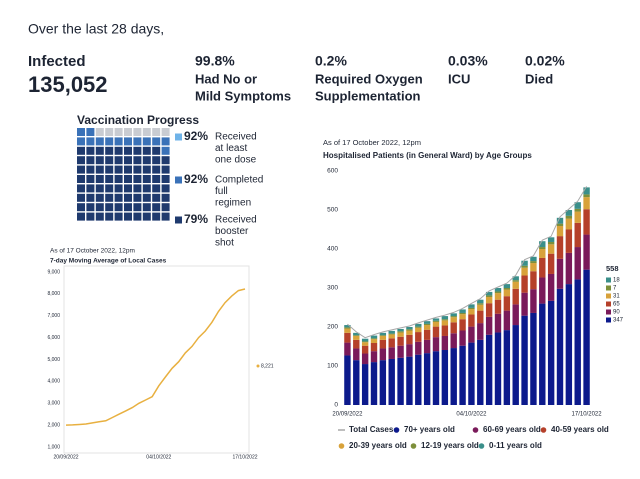  Describe the element at coordinates (244, 457) in the screenshot. I see `x-tick-label: 17/10/2022` at that location.